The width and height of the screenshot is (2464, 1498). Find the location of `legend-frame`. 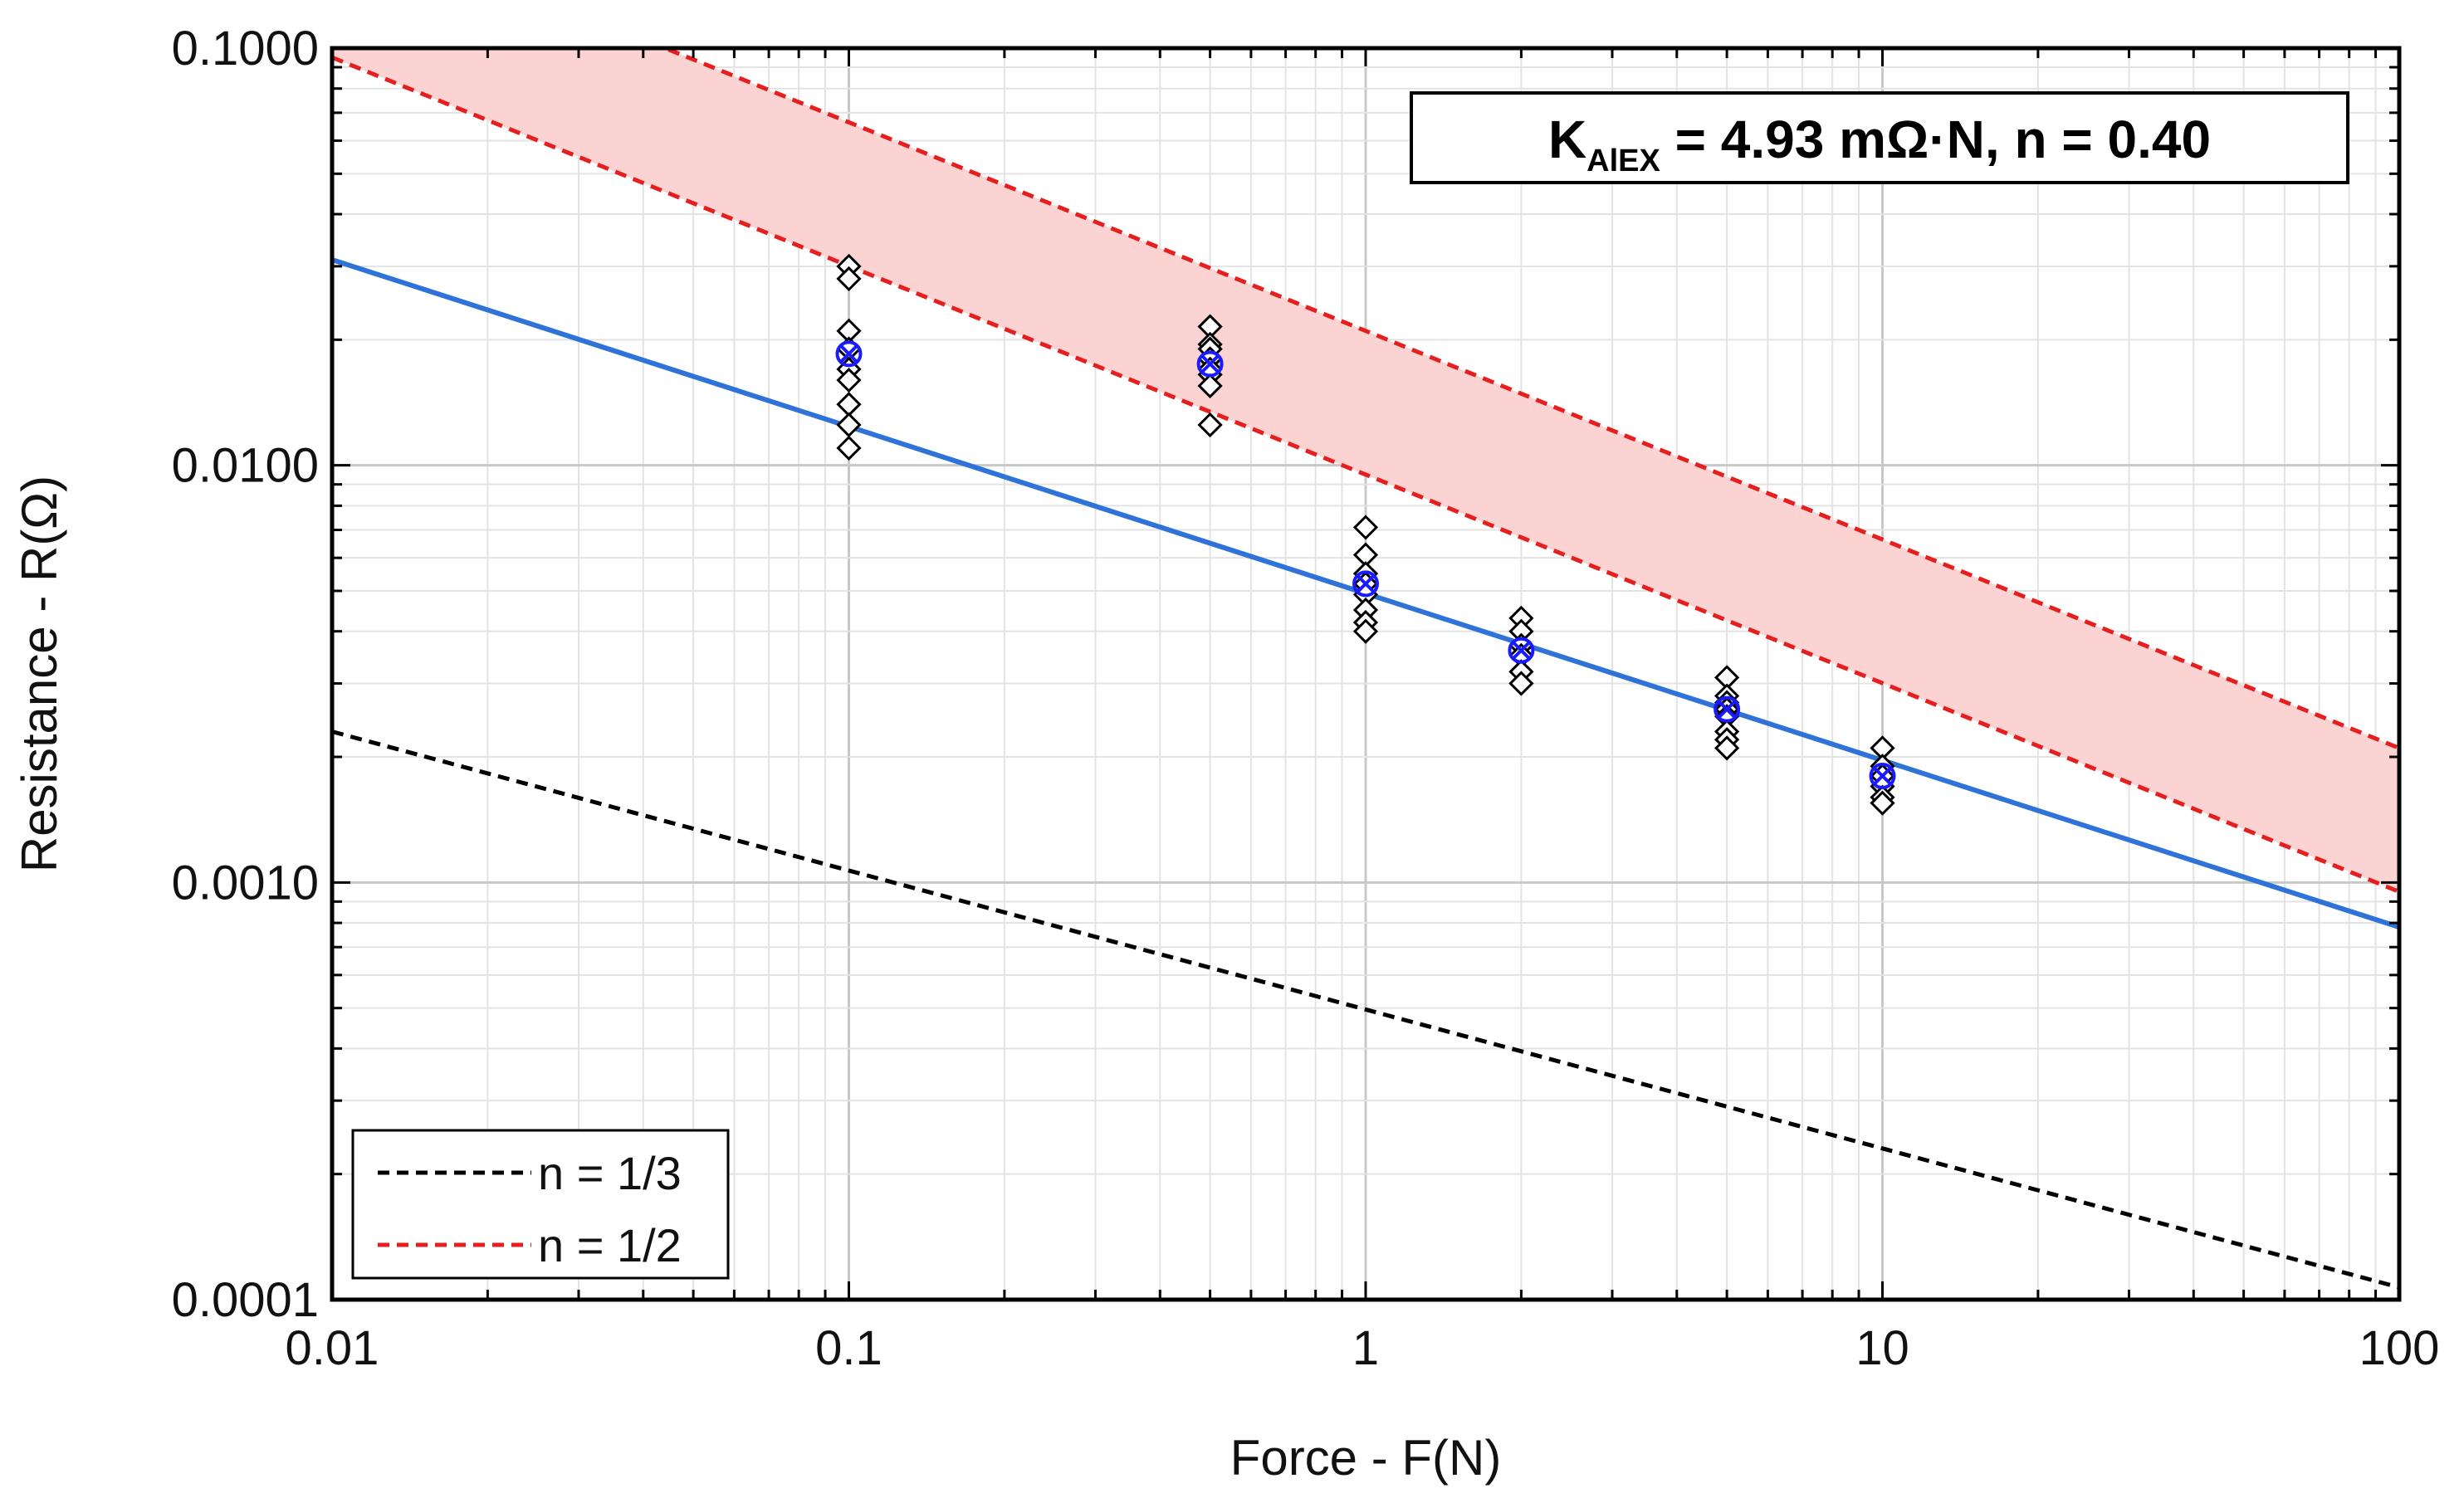

legend-frame is located at coordinates (541, 1204).